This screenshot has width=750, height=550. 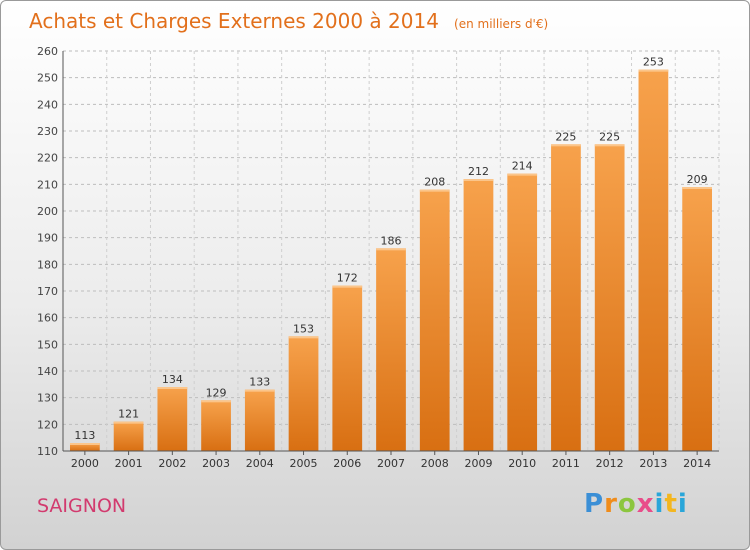 I want to click on x-tick-label: 2013, so click(x=653, y=463).